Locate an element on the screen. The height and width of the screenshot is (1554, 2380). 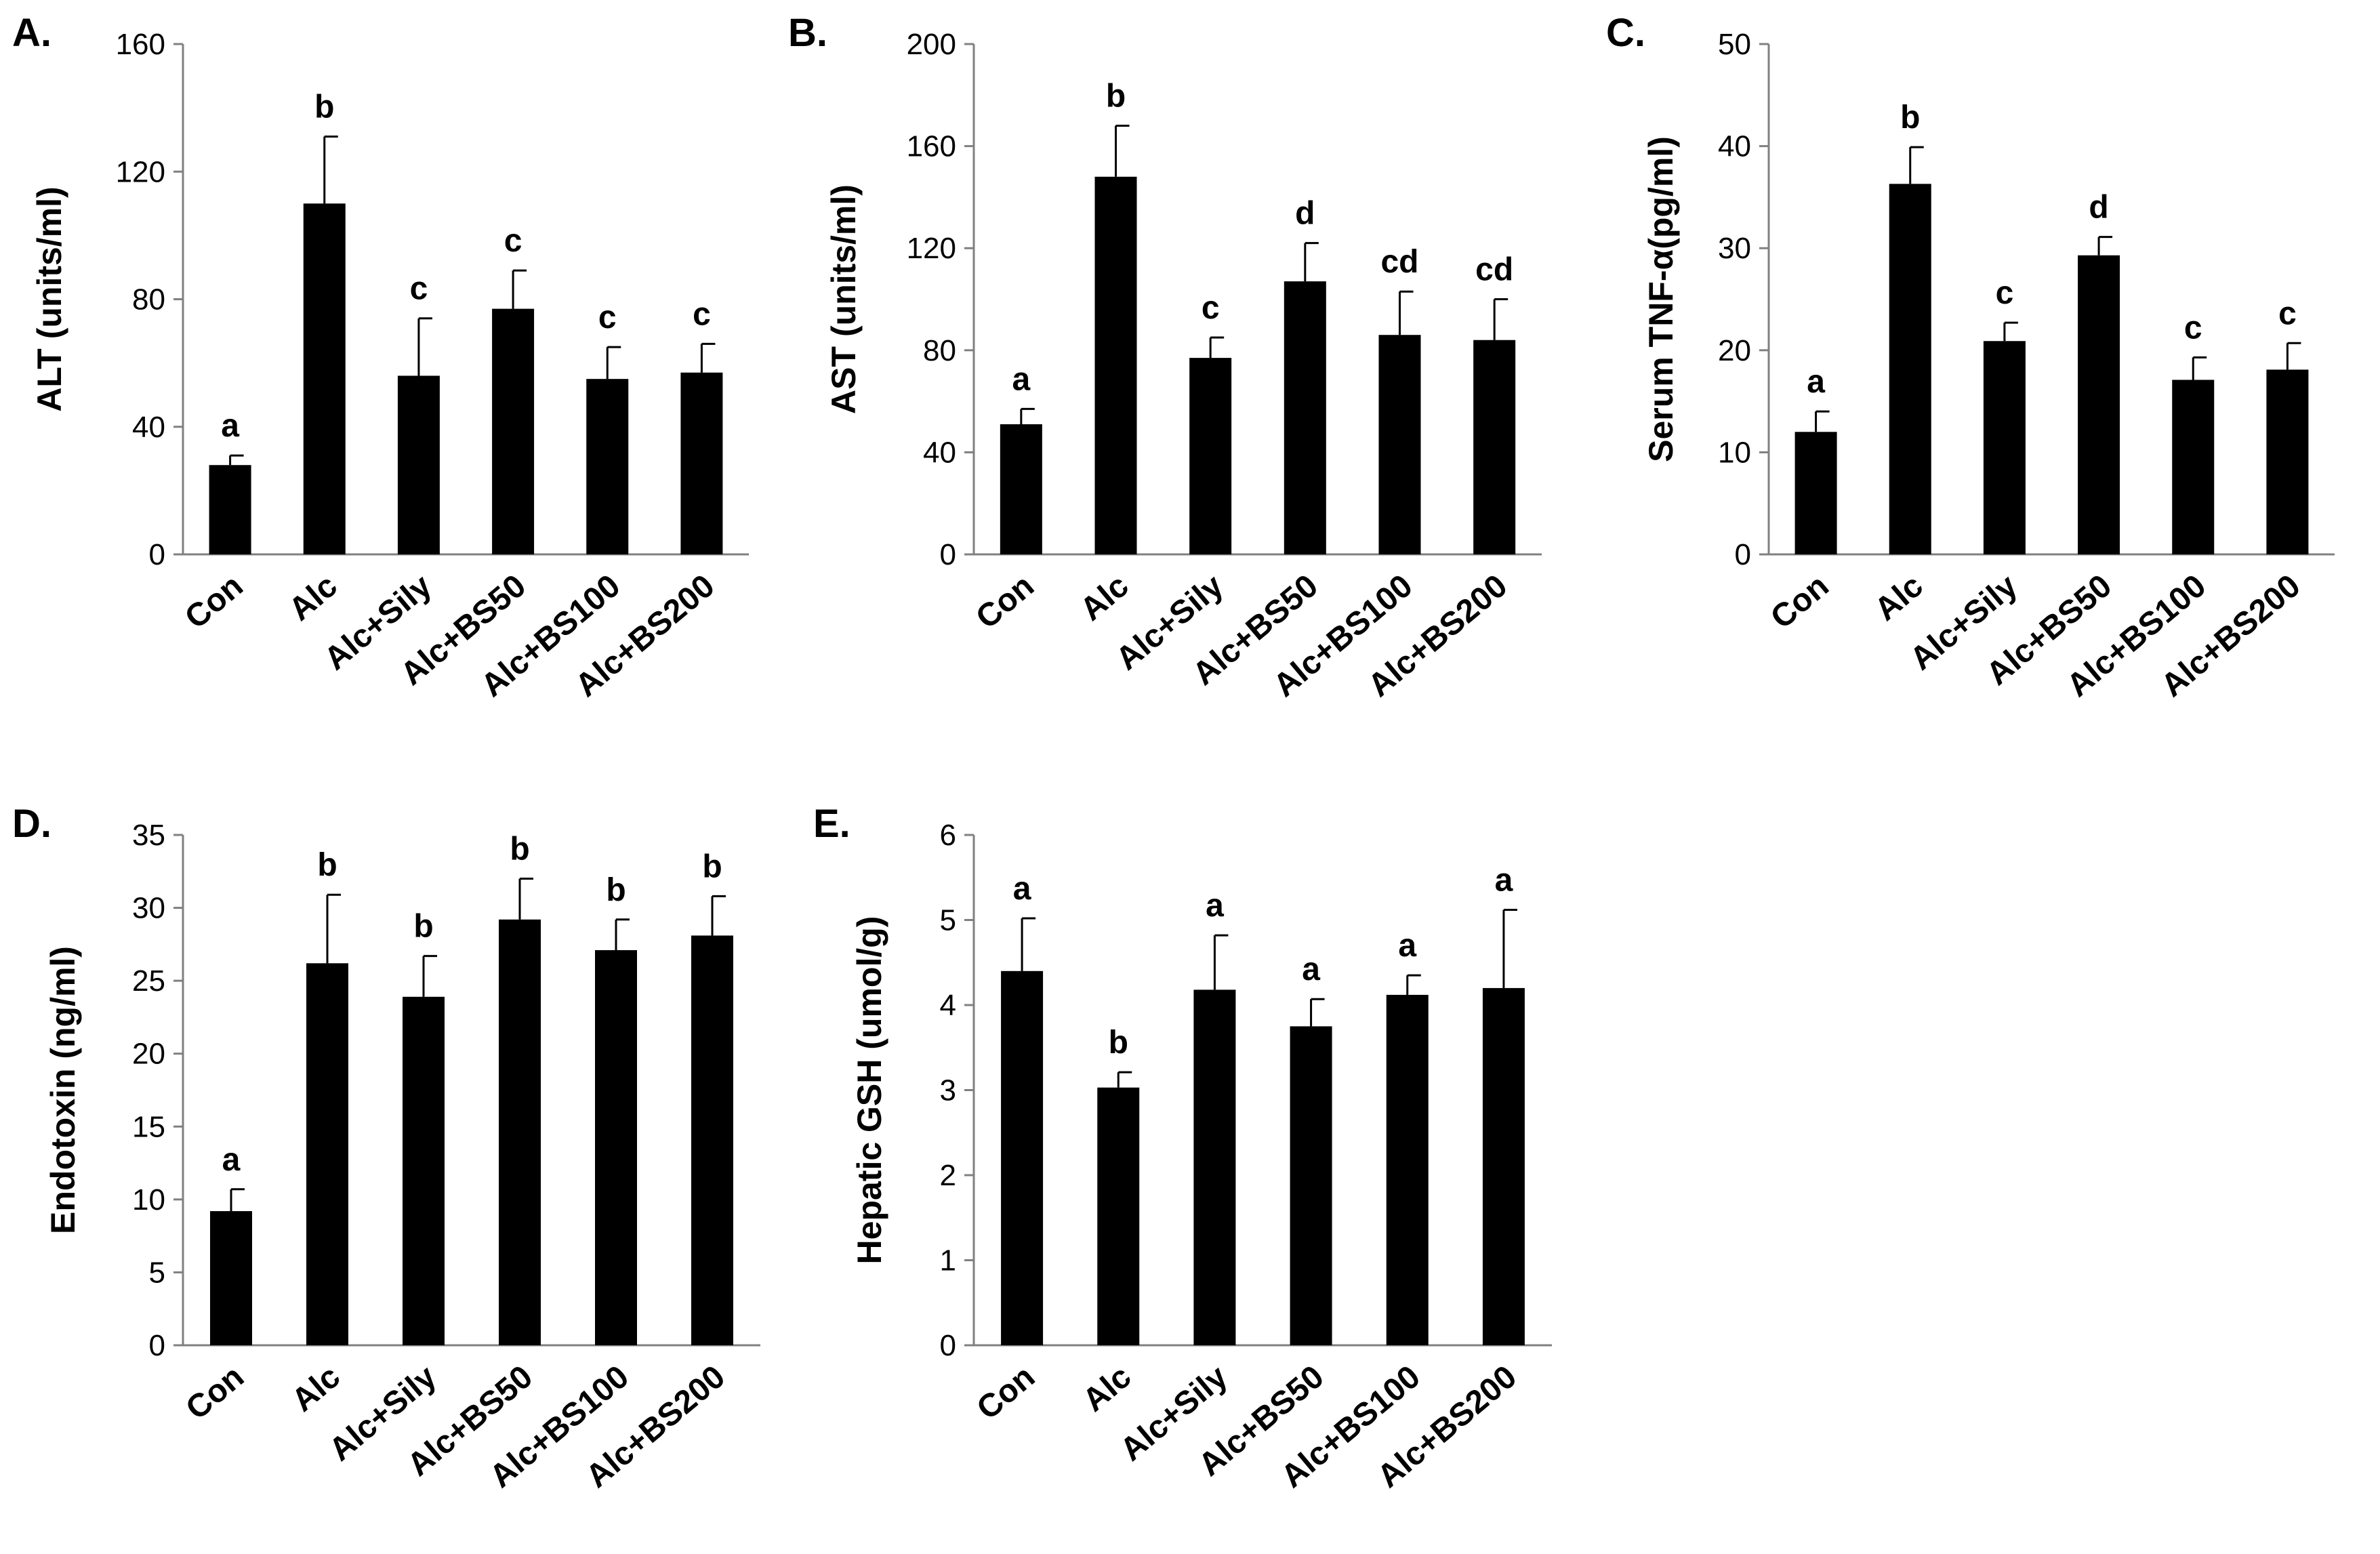
y-tick-label: 10 is located at coordinates (1735, 452).